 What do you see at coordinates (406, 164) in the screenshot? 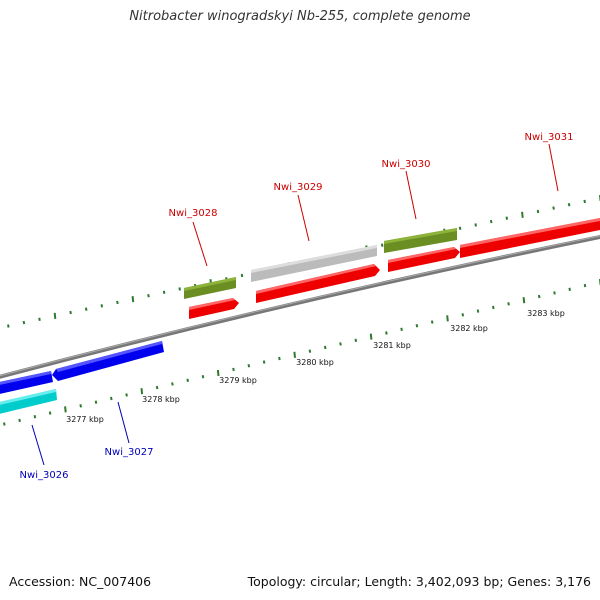
I see `gene-label-nwi-3030: Nwi_3030` at bounding box center [406, 164].